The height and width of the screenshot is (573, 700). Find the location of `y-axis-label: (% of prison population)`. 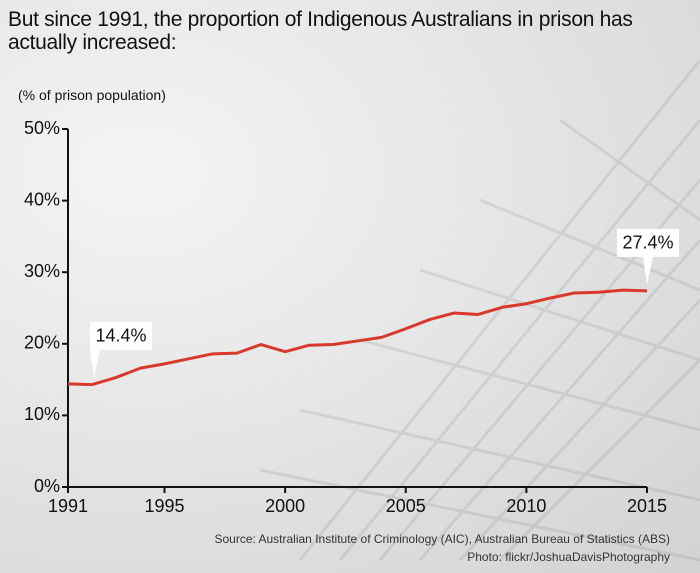

y-axis-label: (% of prison population) is located at coordinates (92, 95).